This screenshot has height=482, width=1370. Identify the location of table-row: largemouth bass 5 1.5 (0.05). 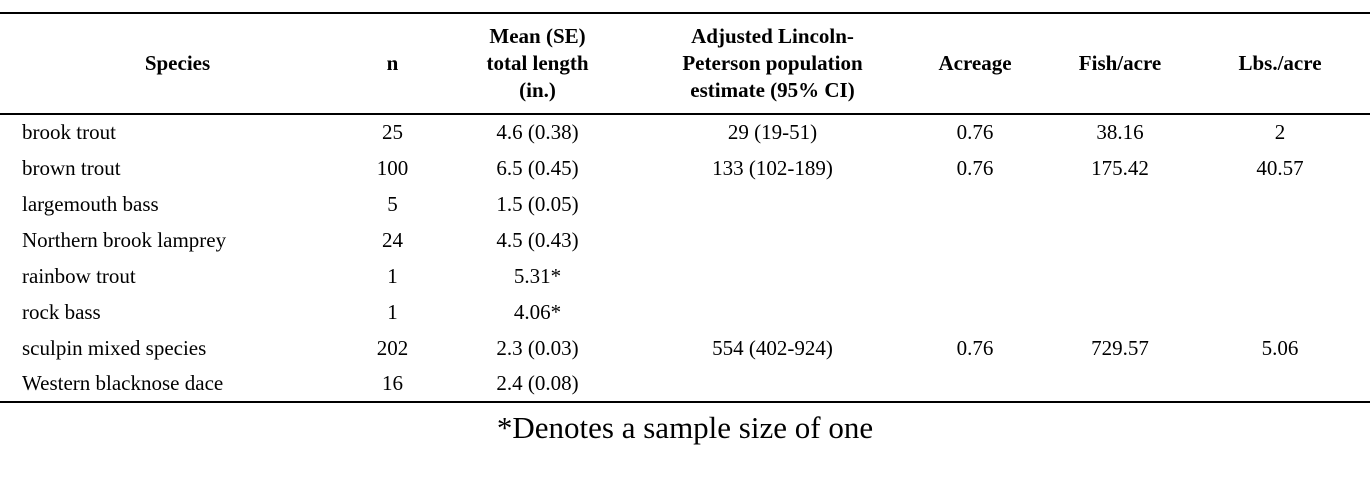
(685, 204).